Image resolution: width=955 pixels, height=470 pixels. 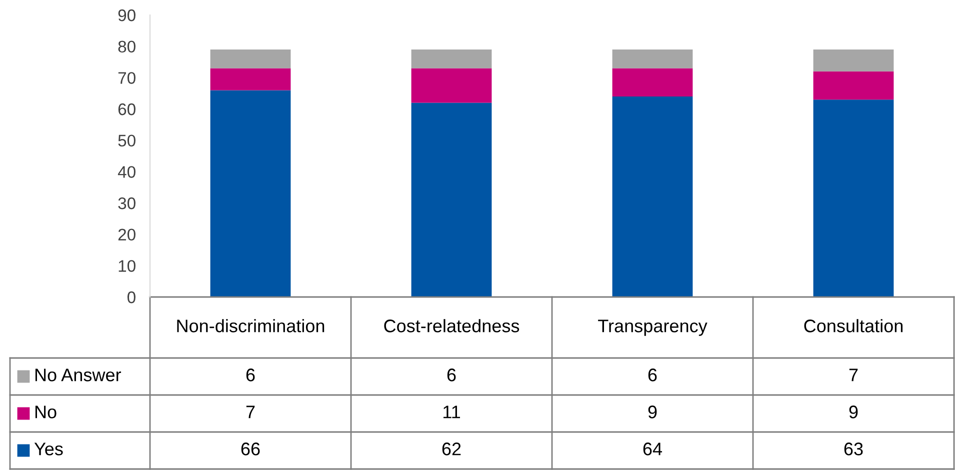 I want to click on y-tick-label: 10, so click(x=127, y=266).